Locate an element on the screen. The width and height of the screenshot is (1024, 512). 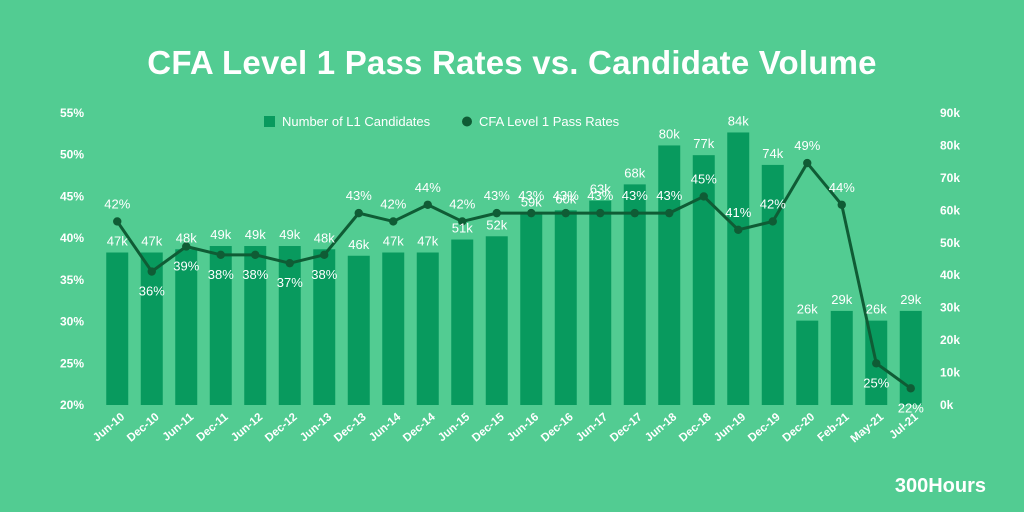
y-left-tick: 25% is located at coordinates (72, 363).